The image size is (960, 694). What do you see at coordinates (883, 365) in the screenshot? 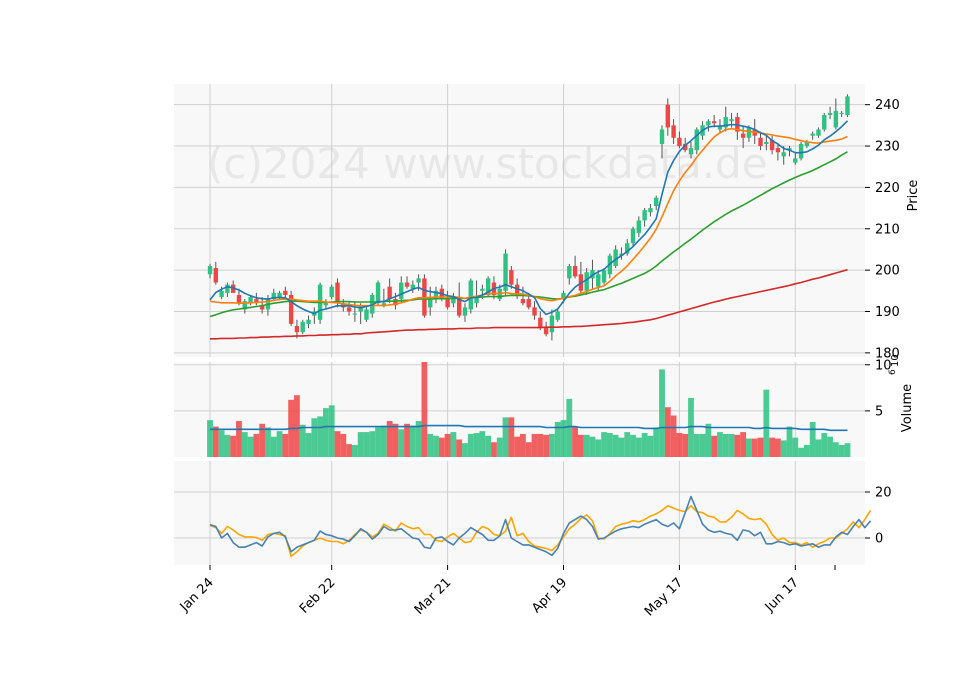
I see `volume-ytick-label: 10` at bounding box center [883, 365].